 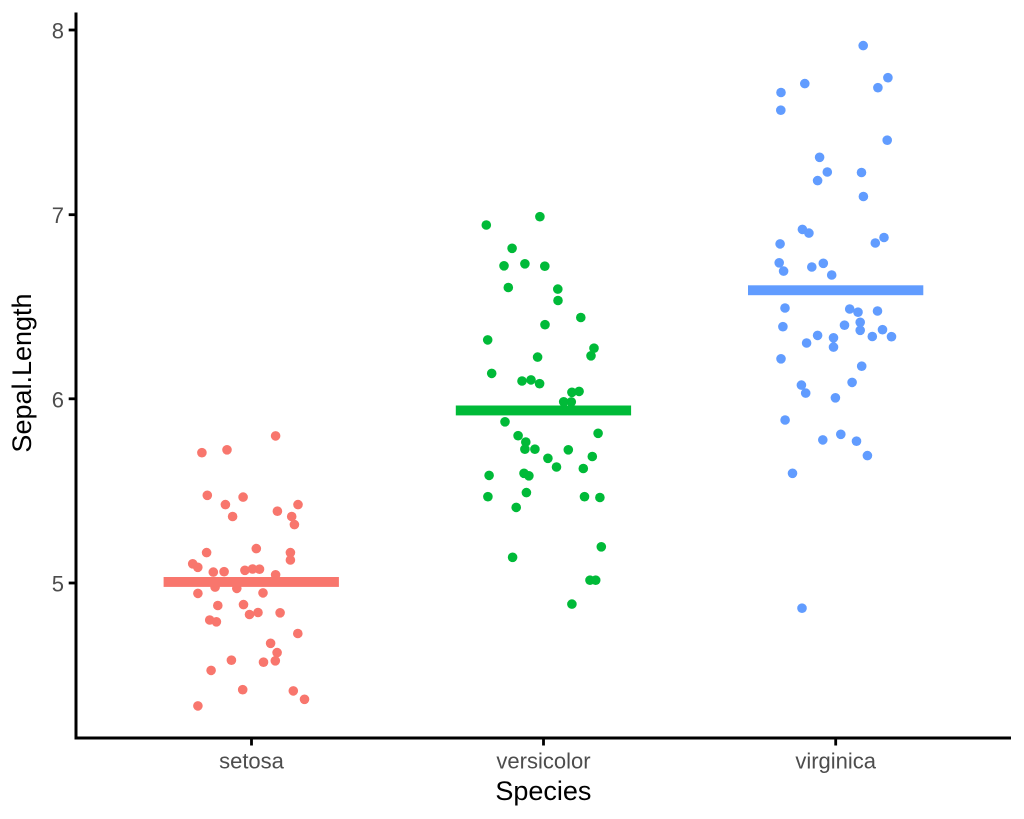 I want to click on svg-text: 6, so click(x=58, y=399).